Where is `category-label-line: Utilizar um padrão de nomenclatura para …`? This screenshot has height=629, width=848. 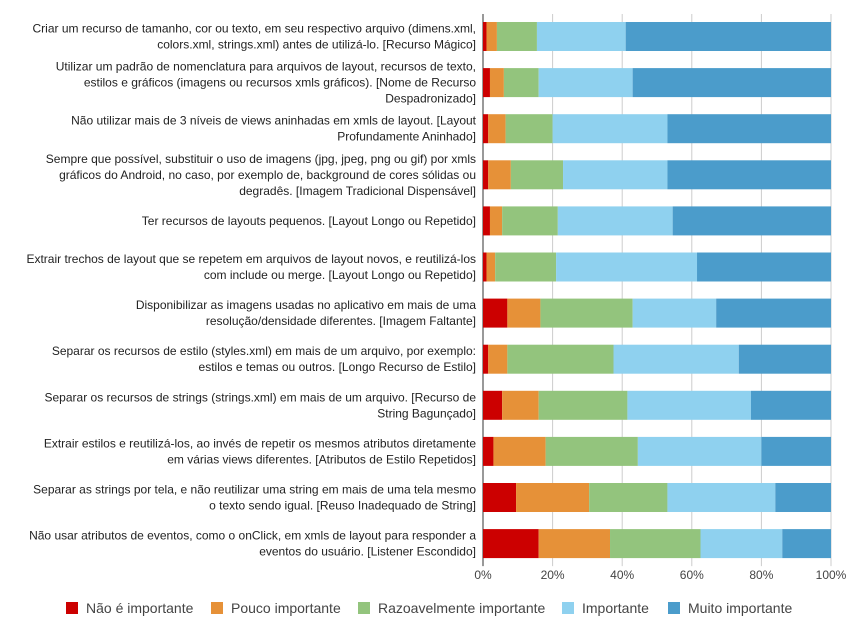 category-label-line: Utilizar um padrão de nomenclatura para … is located at coordinates (266, 67).